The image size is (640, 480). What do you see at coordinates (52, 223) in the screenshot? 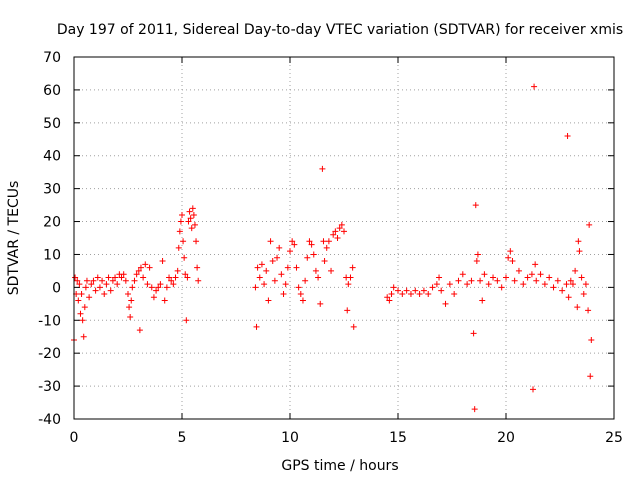
I see `y-tick-label: 20` at bounding box center [52, 223].